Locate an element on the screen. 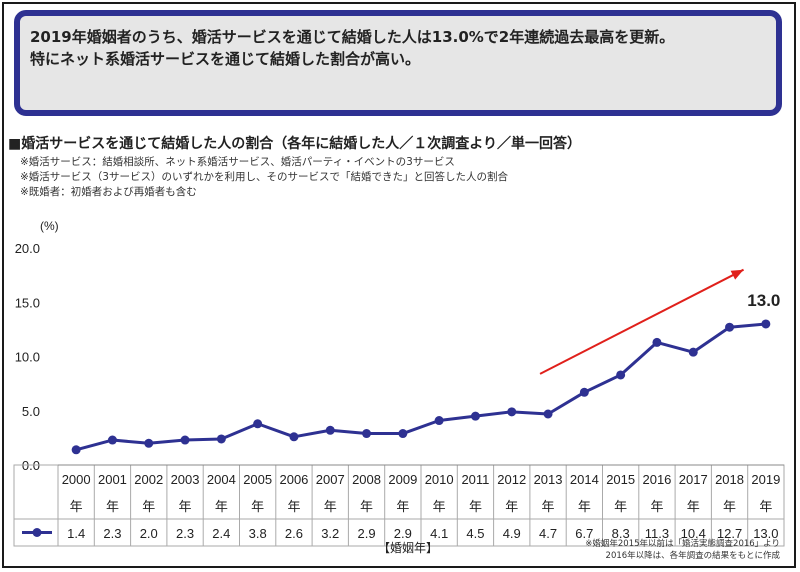  table-value-label: 11.3 is located at coordinates (657, 533).